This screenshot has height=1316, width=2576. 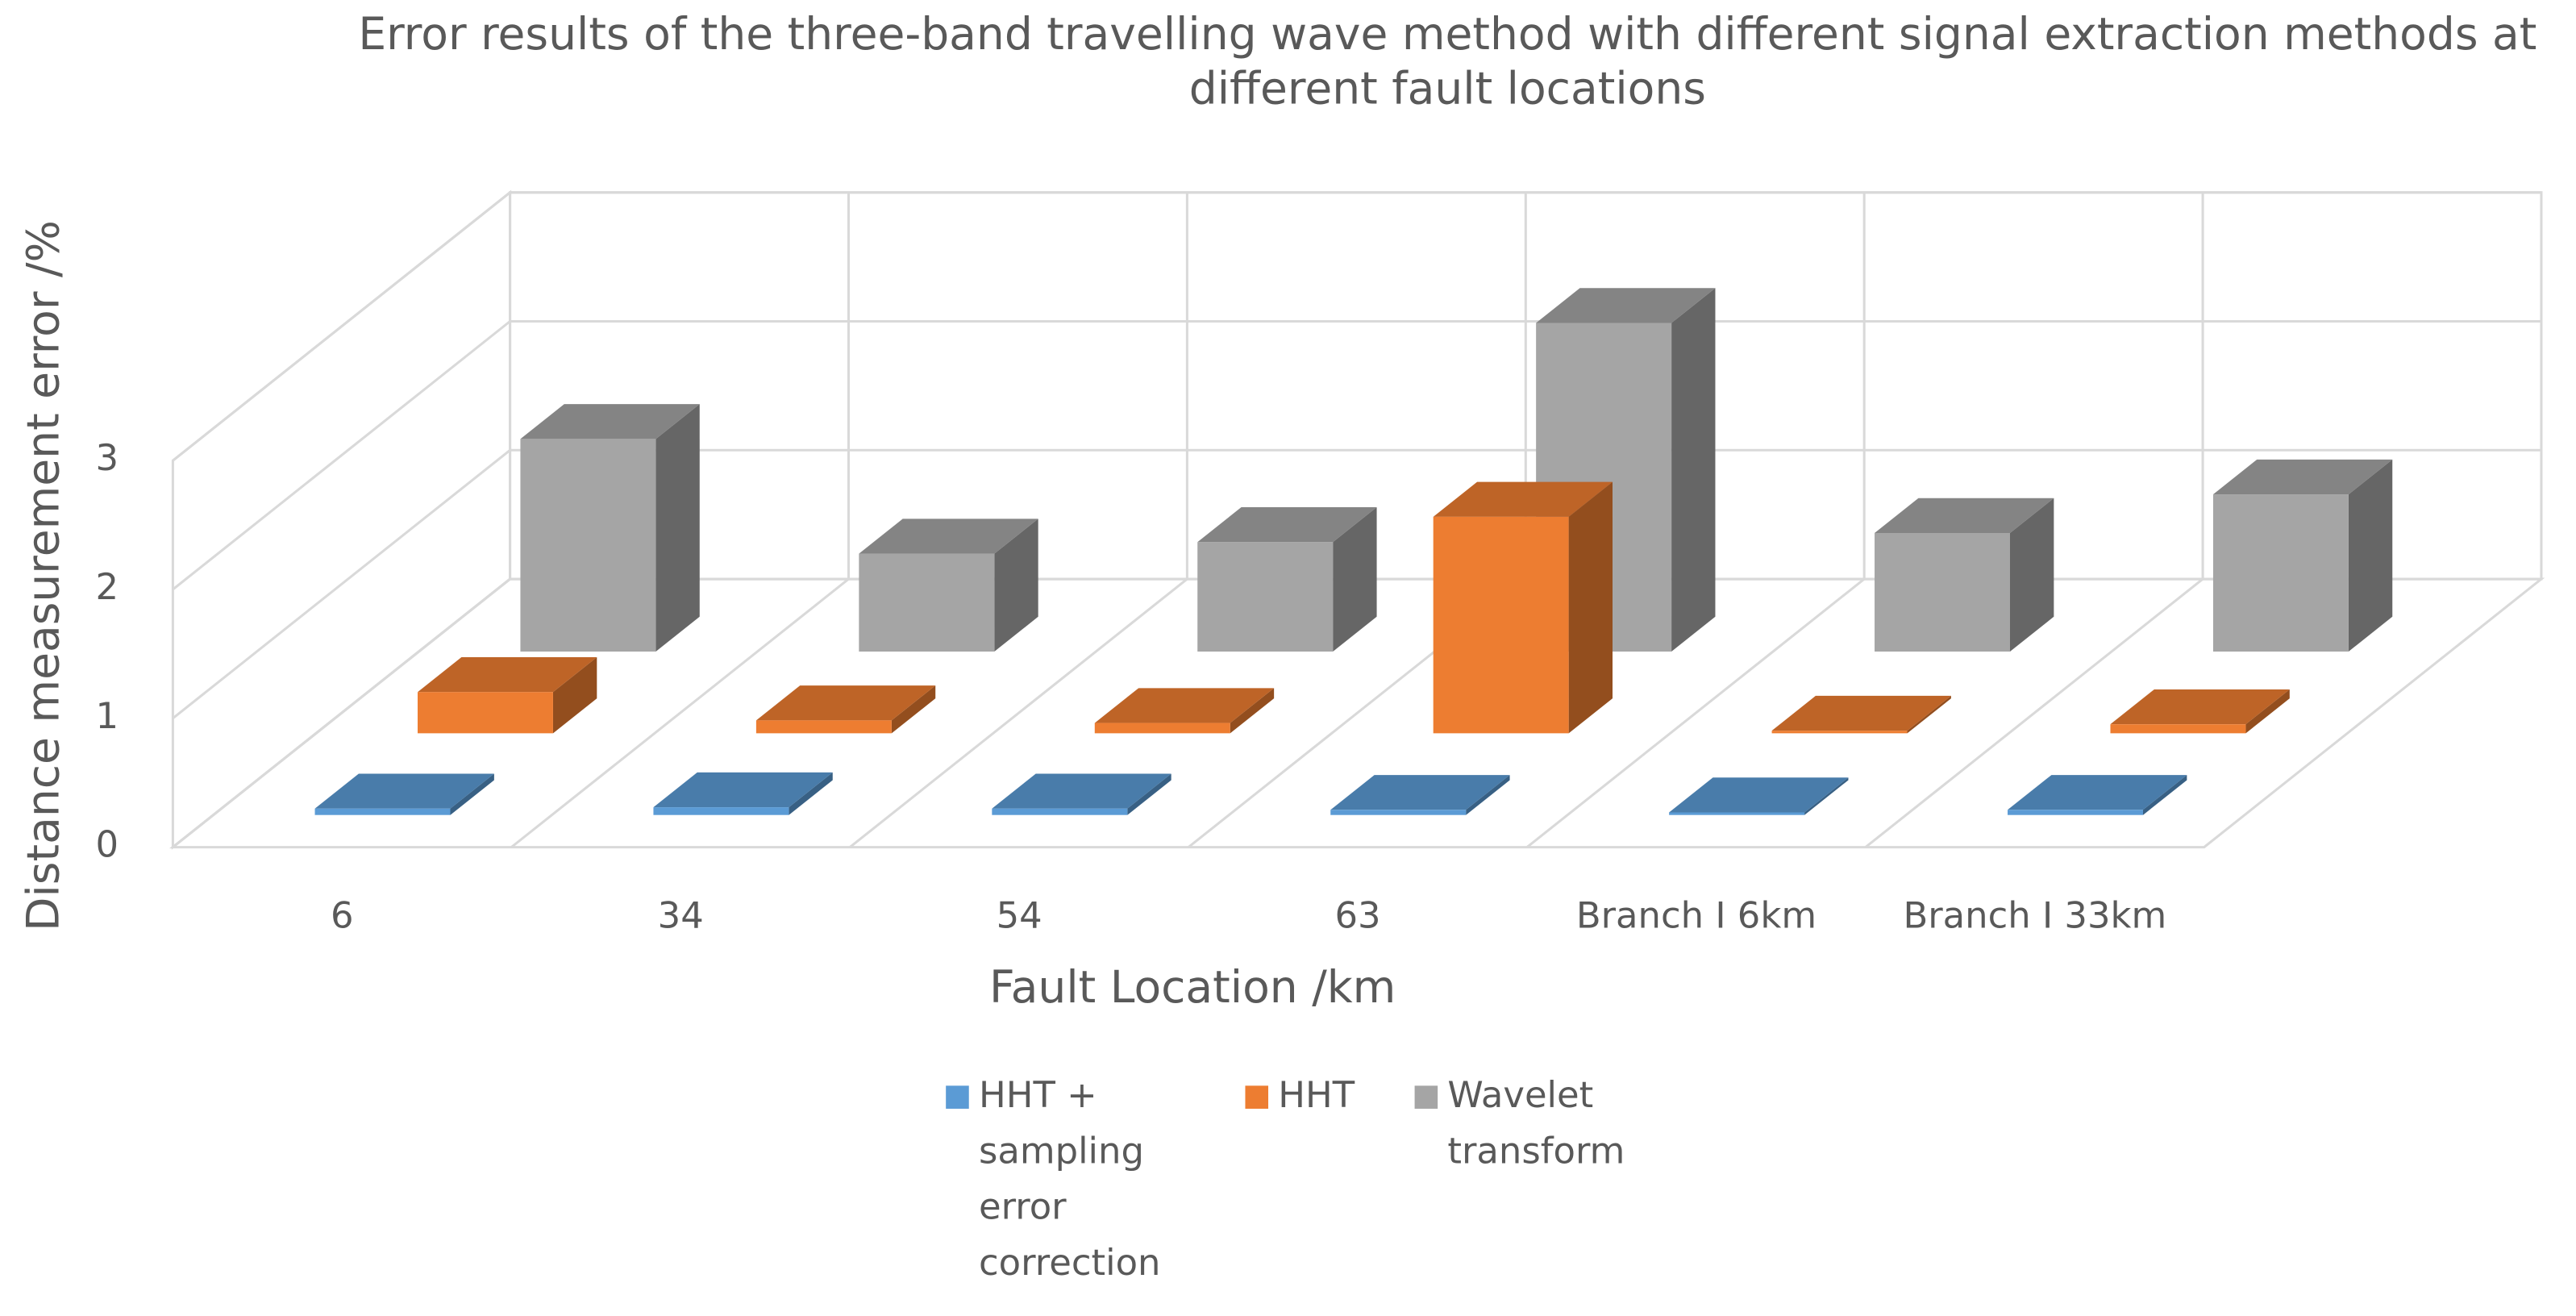 What do you see at coordinates (343, 914) in the screenshot?
I see `x-tick-label: 6` at bounding box center [343, 914].